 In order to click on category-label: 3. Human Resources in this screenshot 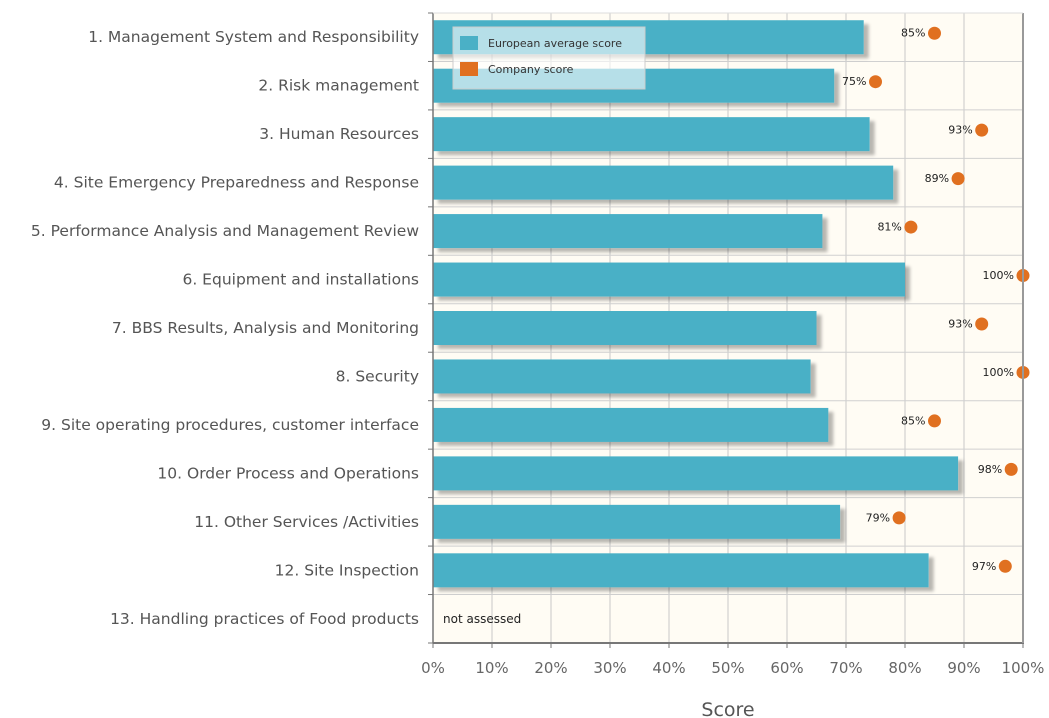, I will do `click(339, 134)`.